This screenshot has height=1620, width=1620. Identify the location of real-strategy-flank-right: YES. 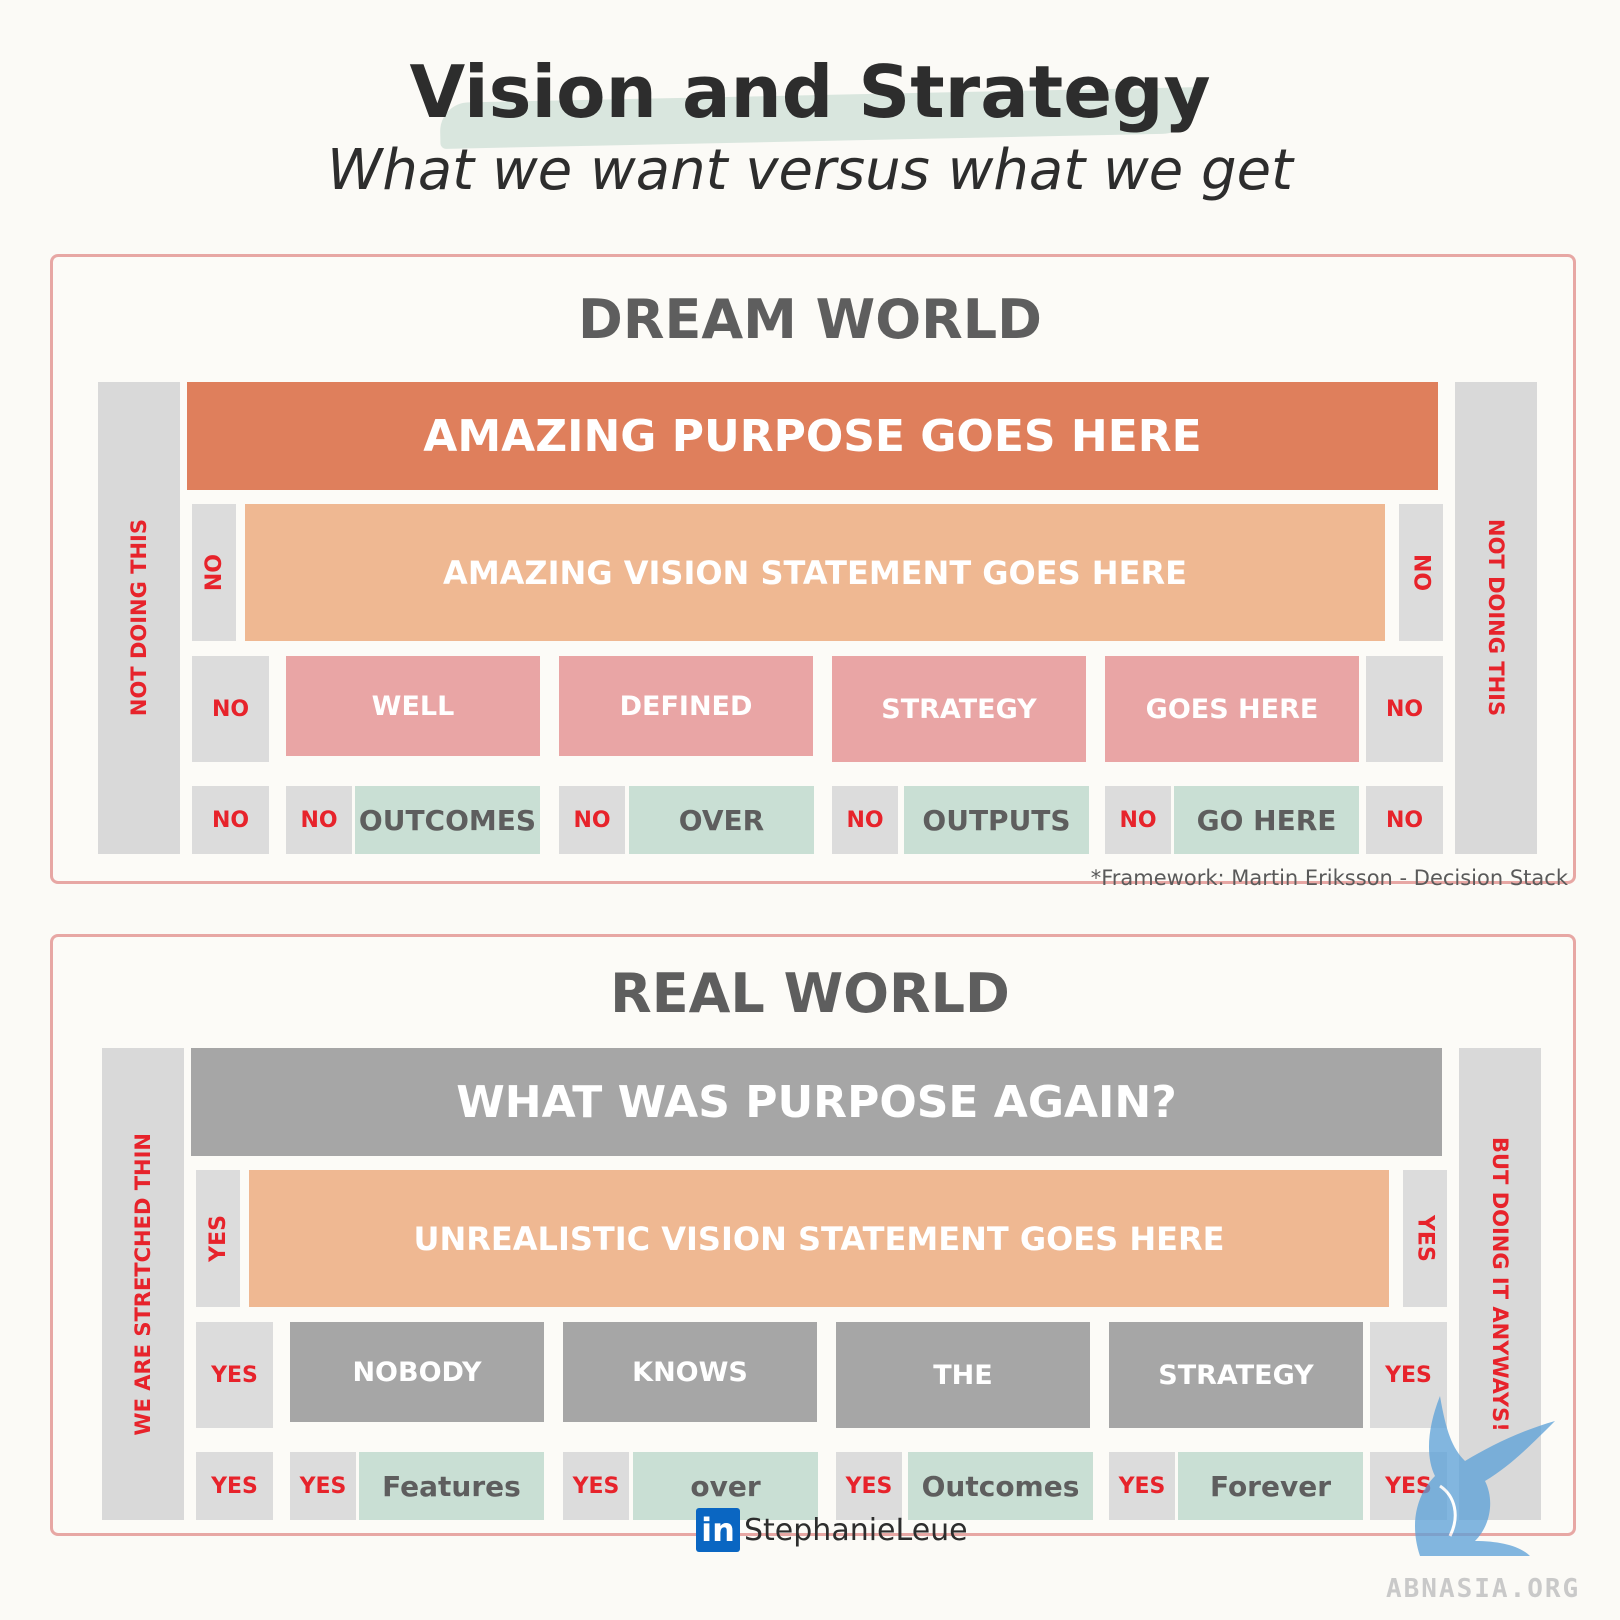
(1408, 1375).